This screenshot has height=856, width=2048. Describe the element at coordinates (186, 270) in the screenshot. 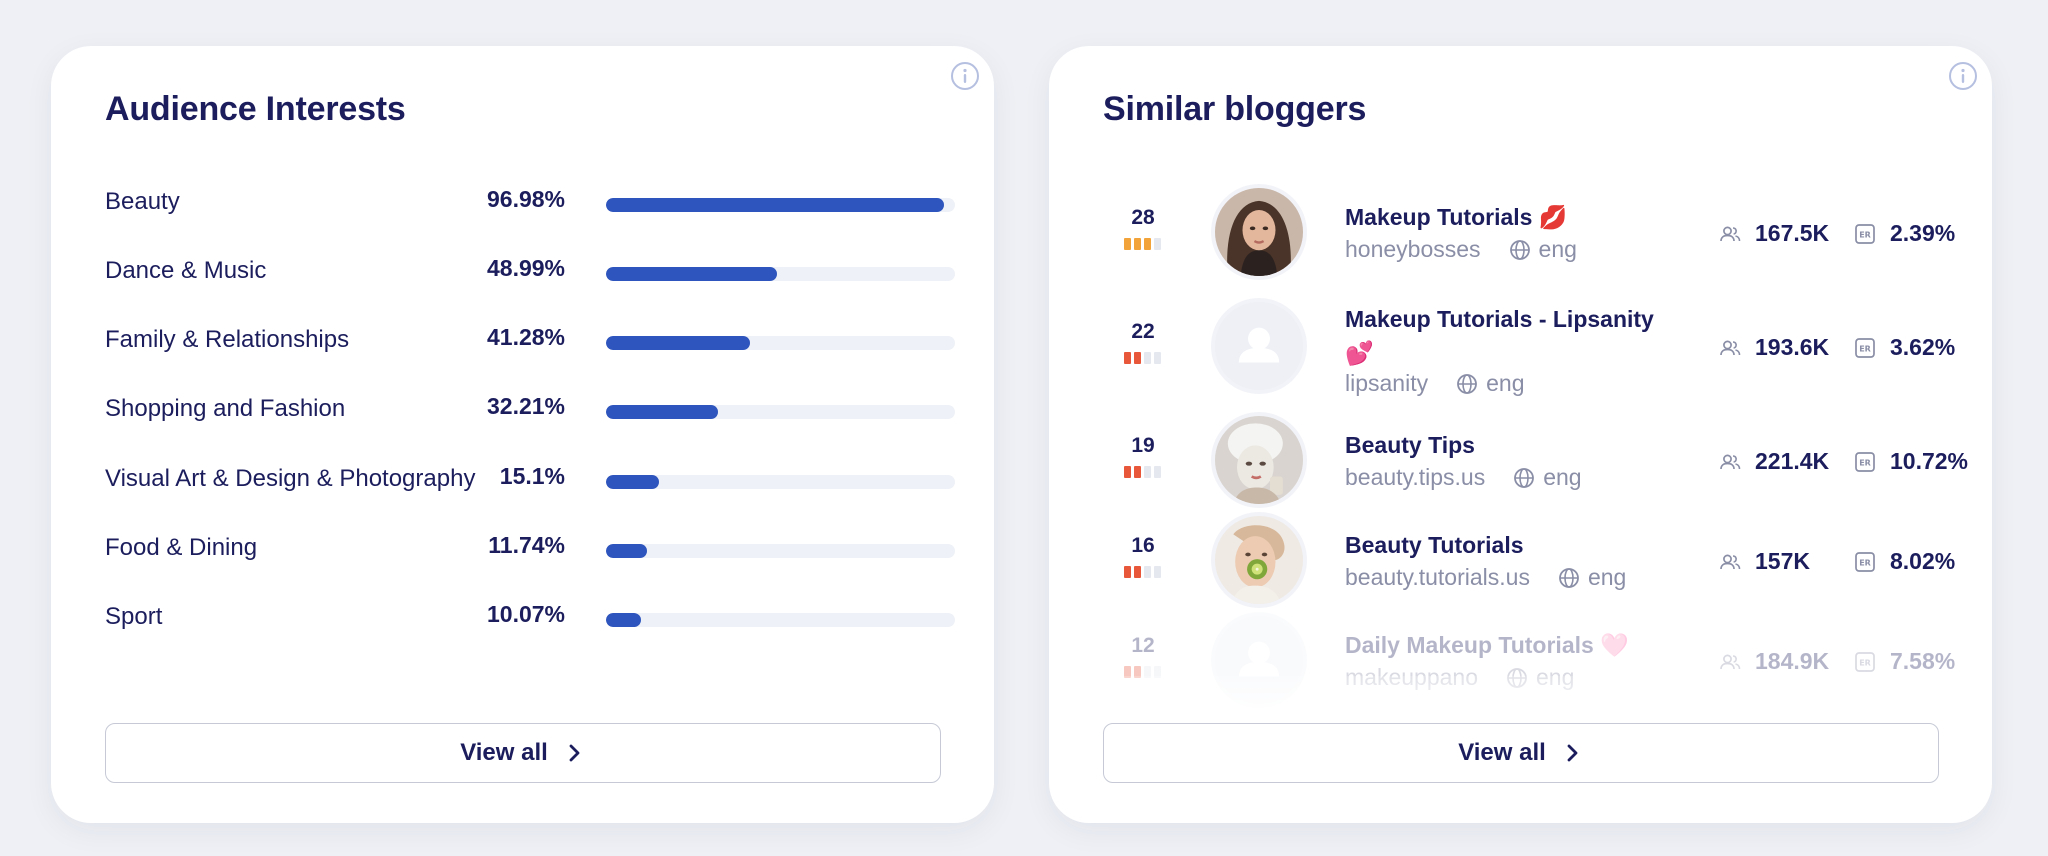

I see `interest-label: Dance & Music` at that location.